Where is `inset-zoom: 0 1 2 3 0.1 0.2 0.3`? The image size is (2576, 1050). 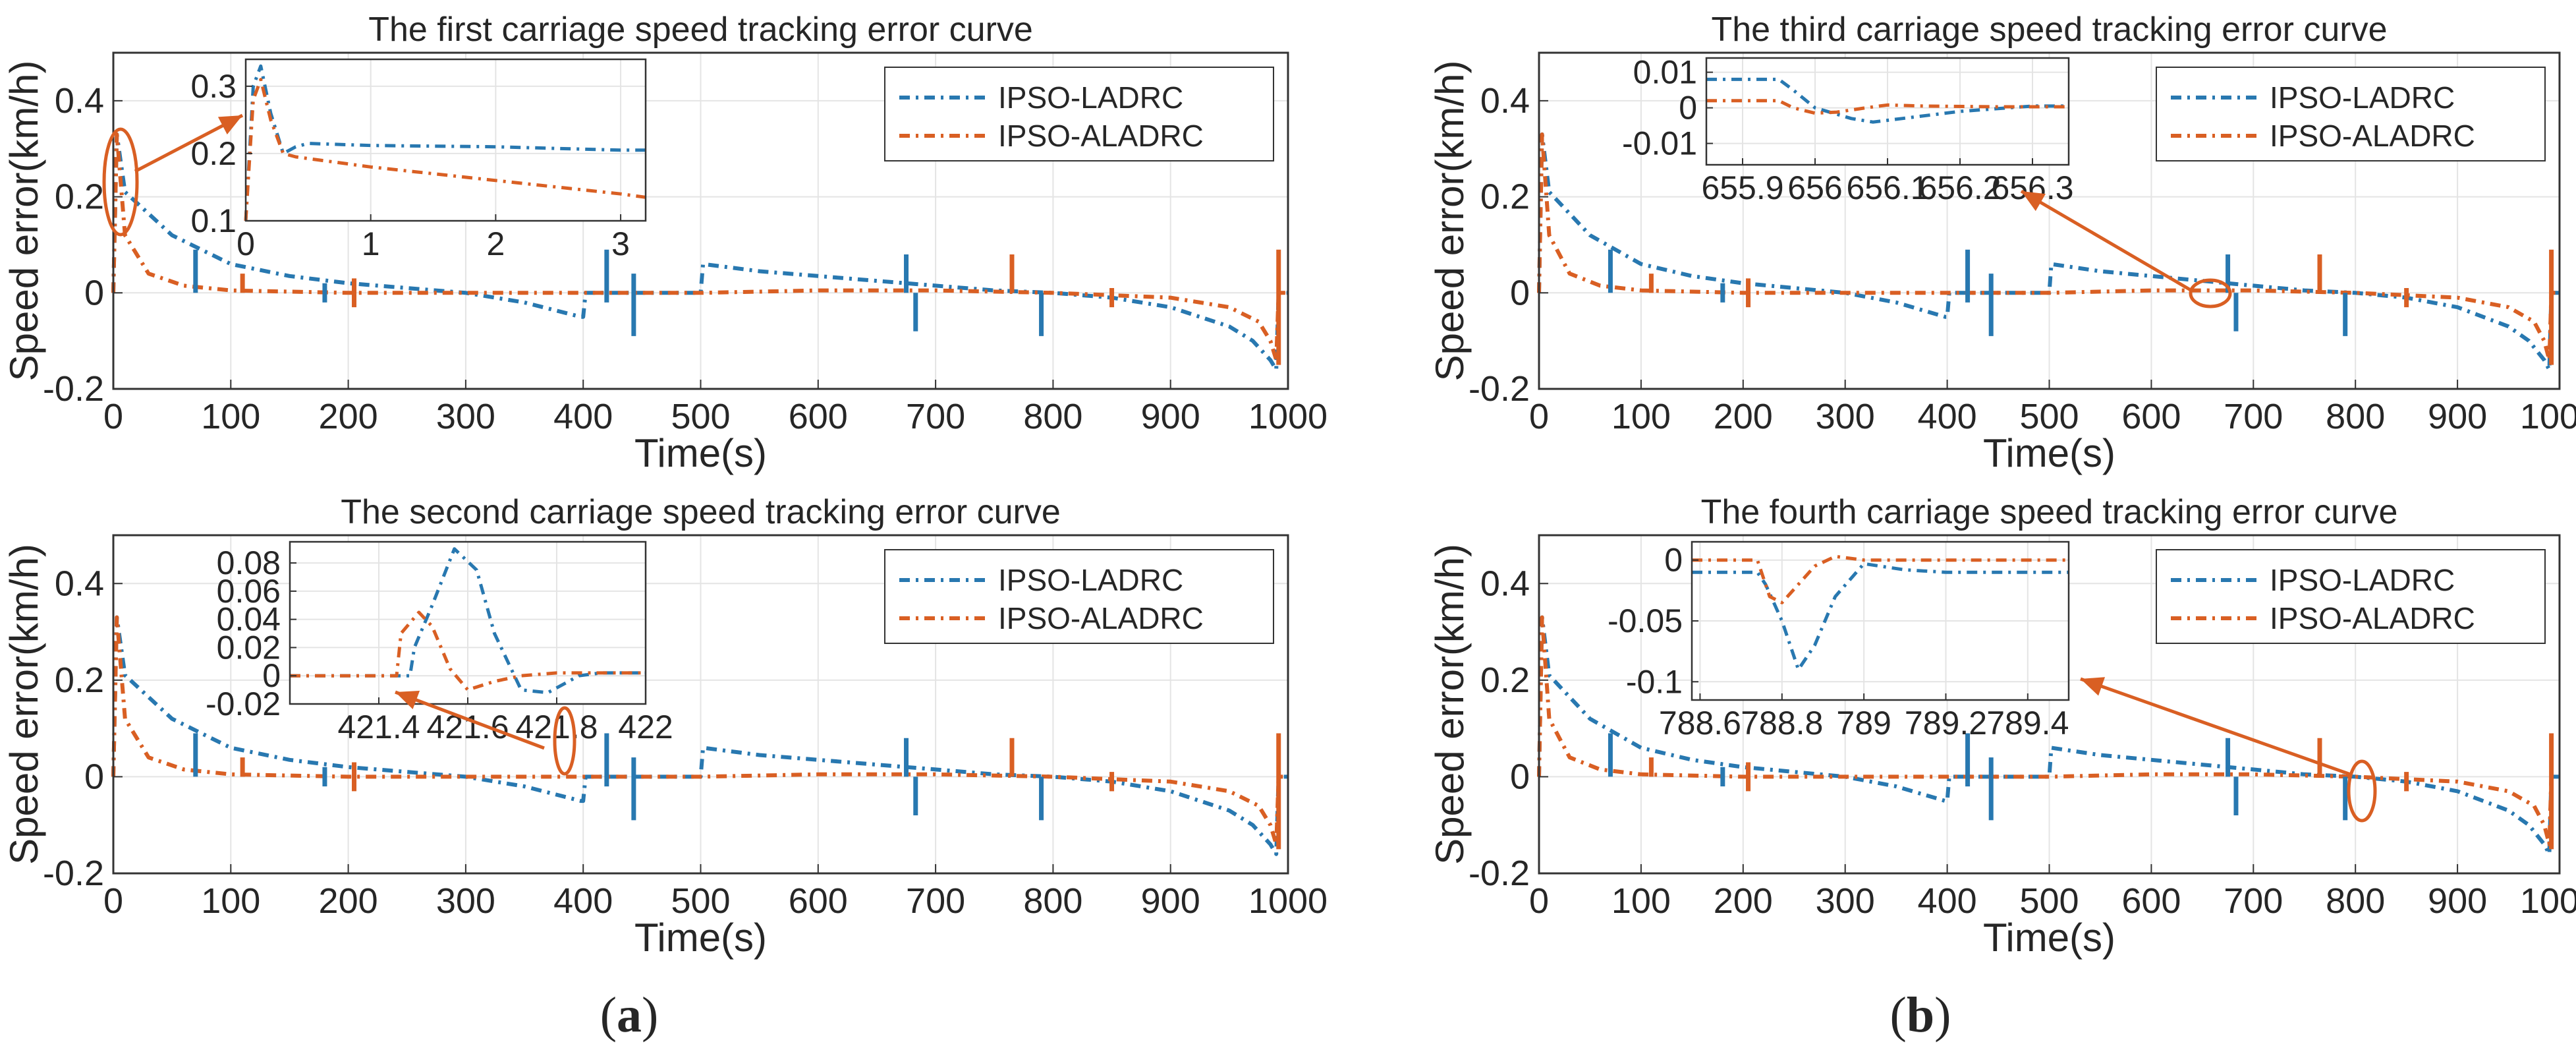 inset-zoom: 0 1 2 3 0.1 0.2 0.3 is located at coordinates (418, 160).